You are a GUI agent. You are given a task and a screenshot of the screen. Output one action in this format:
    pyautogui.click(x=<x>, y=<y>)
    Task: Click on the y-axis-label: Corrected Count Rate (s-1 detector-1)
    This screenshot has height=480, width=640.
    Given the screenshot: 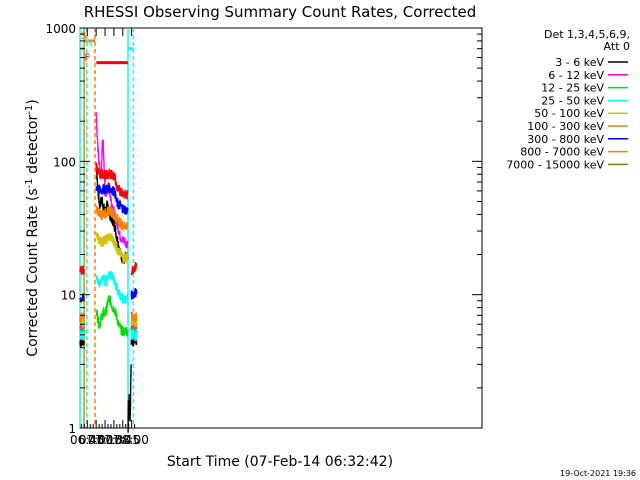 What is the action you would take?
    pyautogui.click(x=32, y=227)
    